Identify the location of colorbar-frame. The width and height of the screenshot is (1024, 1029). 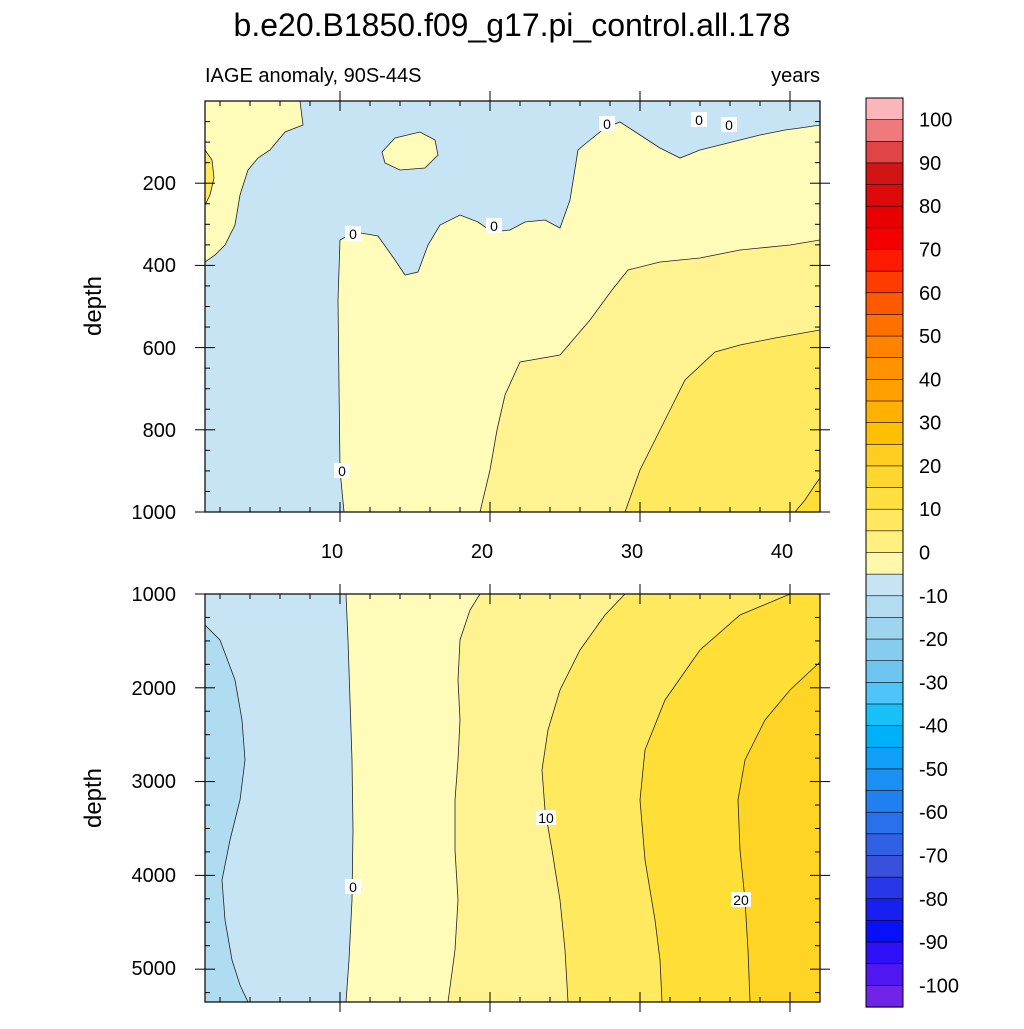
(884, 552).